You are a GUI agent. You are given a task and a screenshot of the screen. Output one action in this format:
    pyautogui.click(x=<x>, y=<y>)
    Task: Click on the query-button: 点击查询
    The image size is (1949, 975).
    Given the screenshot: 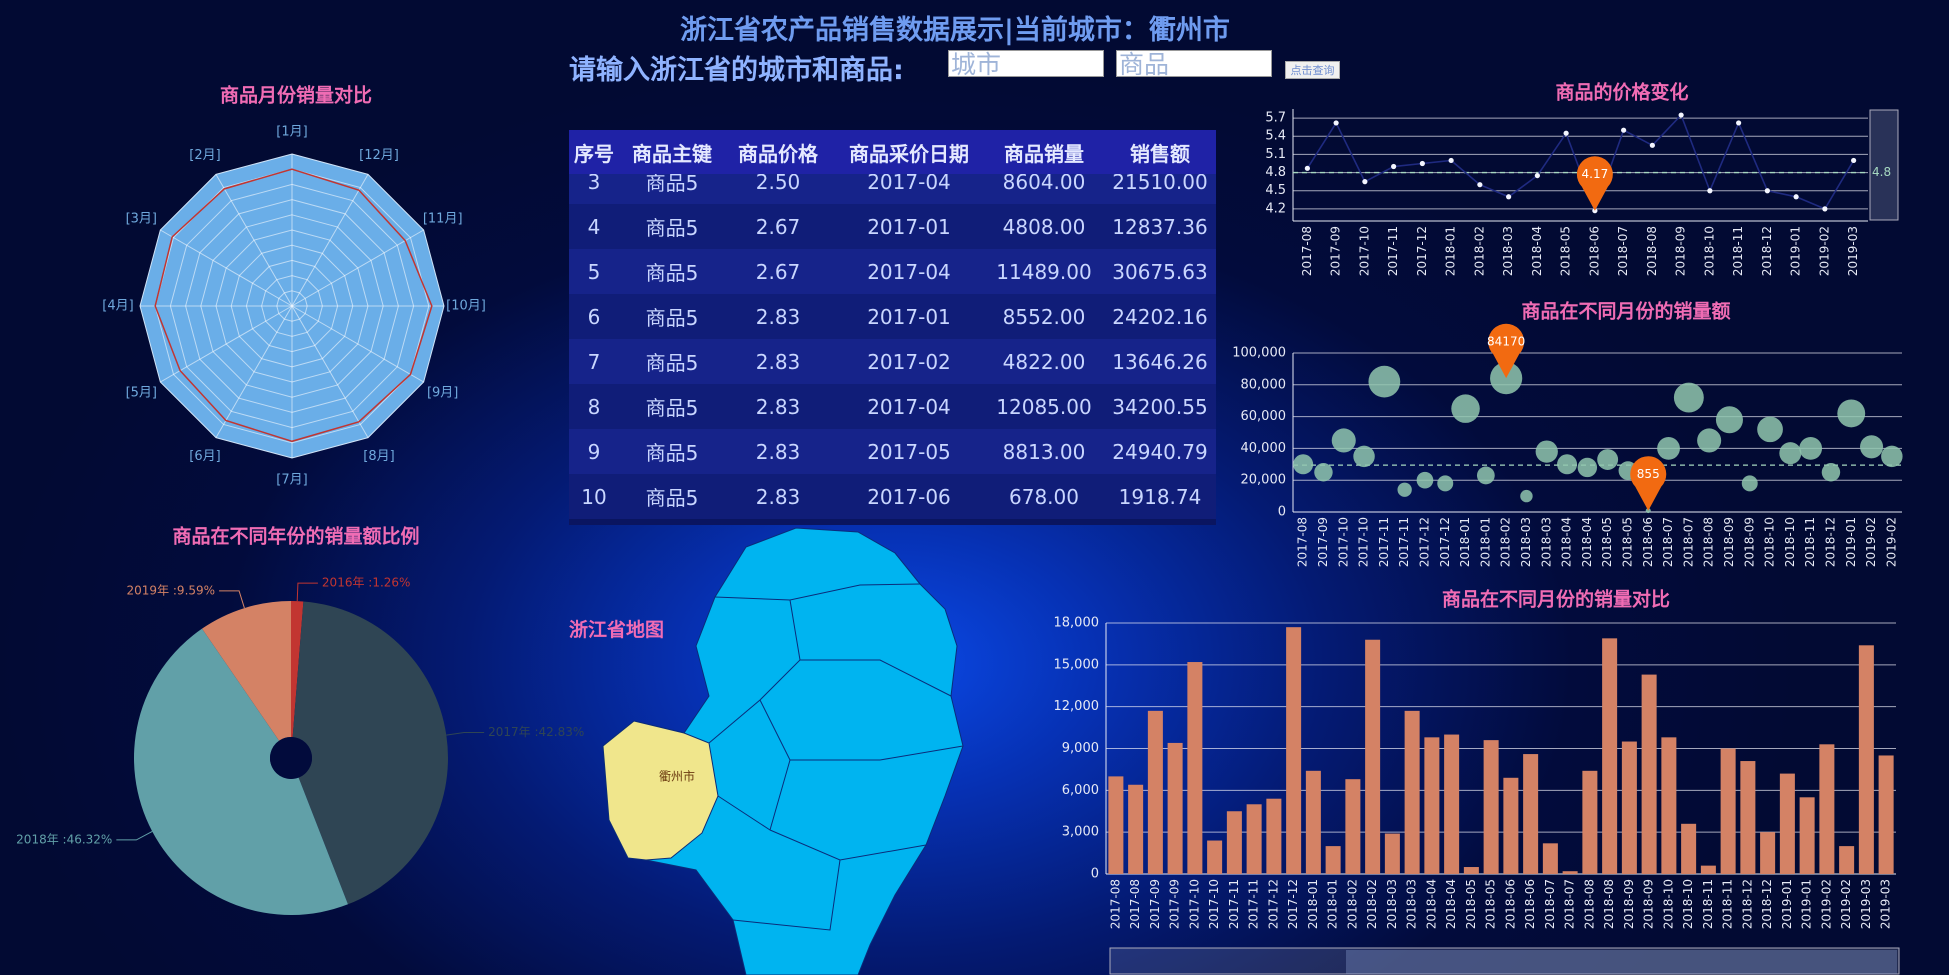 What is the action you would take?
    pyautogui.click(x=1312, y=70)
    